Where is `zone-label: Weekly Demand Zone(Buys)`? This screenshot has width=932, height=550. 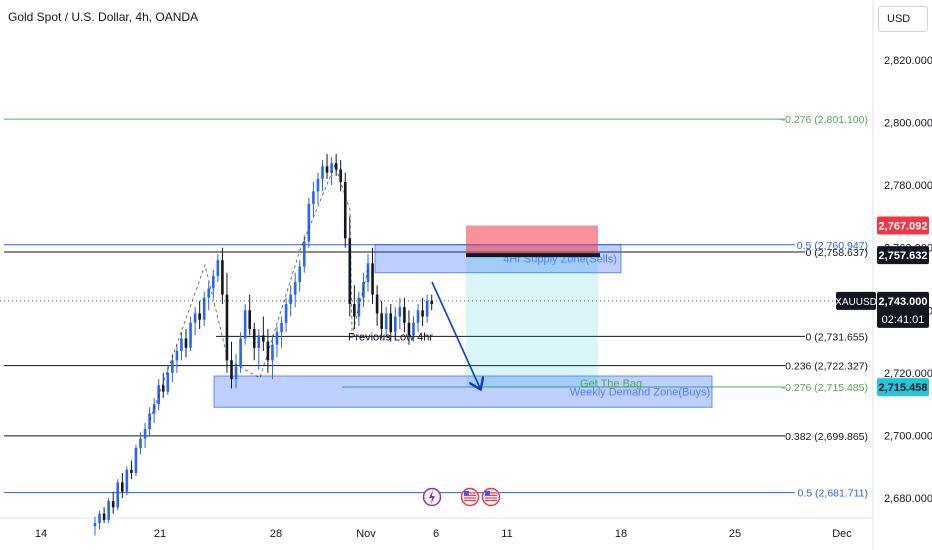
zone-label: Weekly Demand Zone(Buys) is located at coordinates (640, 393).